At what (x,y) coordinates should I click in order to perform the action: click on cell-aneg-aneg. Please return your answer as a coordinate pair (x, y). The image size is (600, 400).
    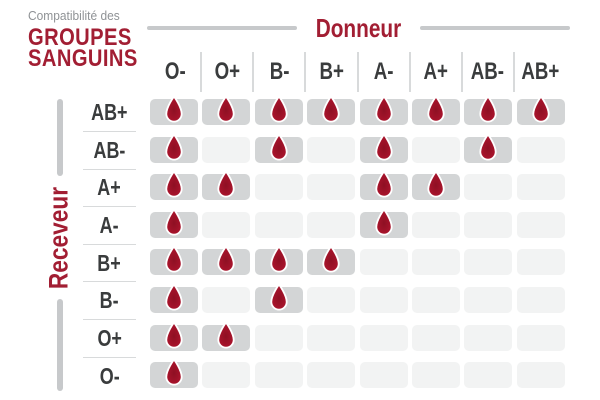
    Looking at the image, I should click on (383, 223).